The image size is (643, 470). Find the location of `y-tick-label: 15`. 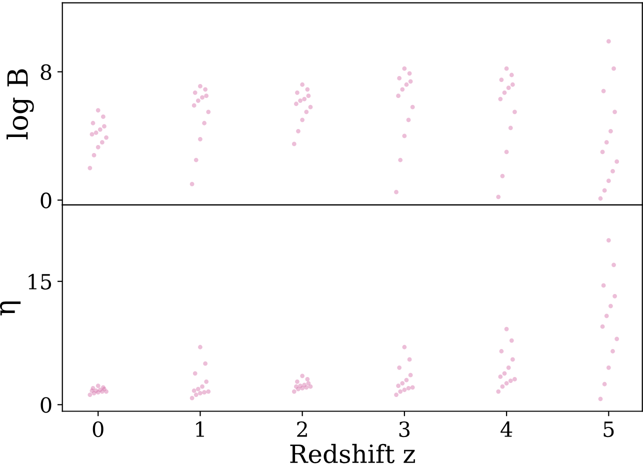

y-tick-label: 15 is located at coordinates (40, 282).